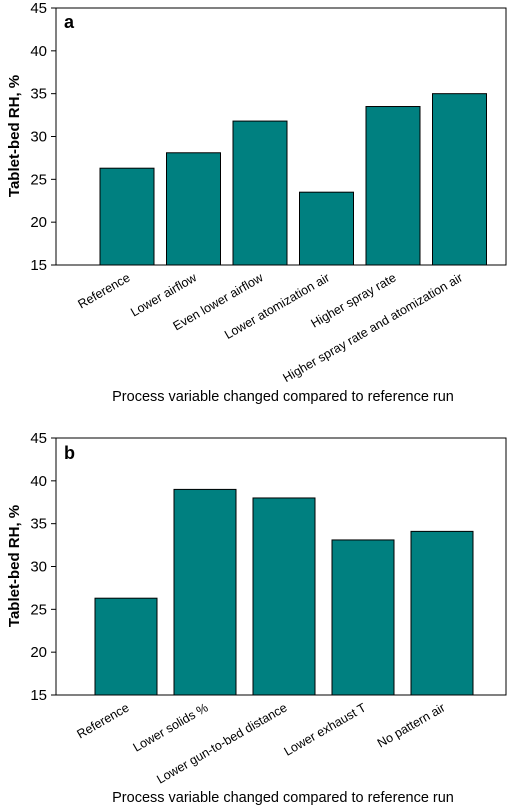  Describe the element at coordinates (38, 51) in the screenshot. I see `y-tick-label-a-5: 40` at that location.